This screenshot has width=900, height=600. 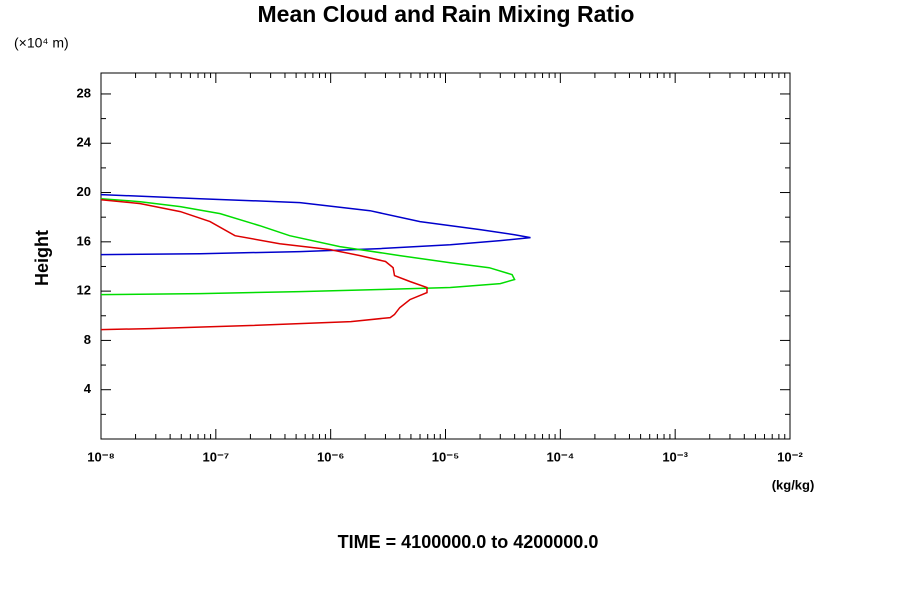 What do you see at coordinates (42, 258) in the screenshot?
I see `y-axis-label: Height` at bounding box center [42, 258].